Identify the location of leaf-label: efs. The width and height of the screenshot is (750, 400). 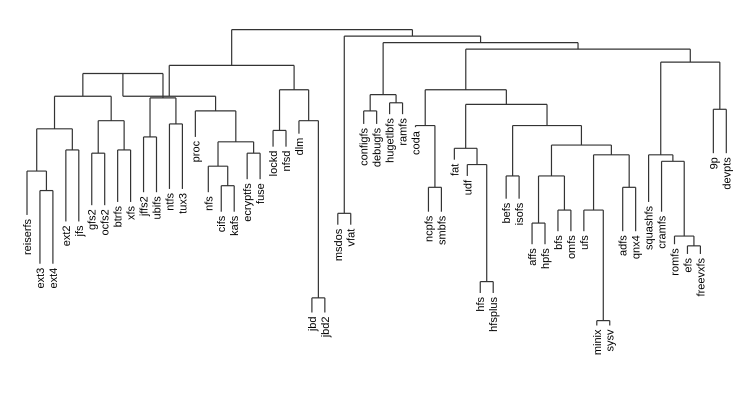
(688, 264).